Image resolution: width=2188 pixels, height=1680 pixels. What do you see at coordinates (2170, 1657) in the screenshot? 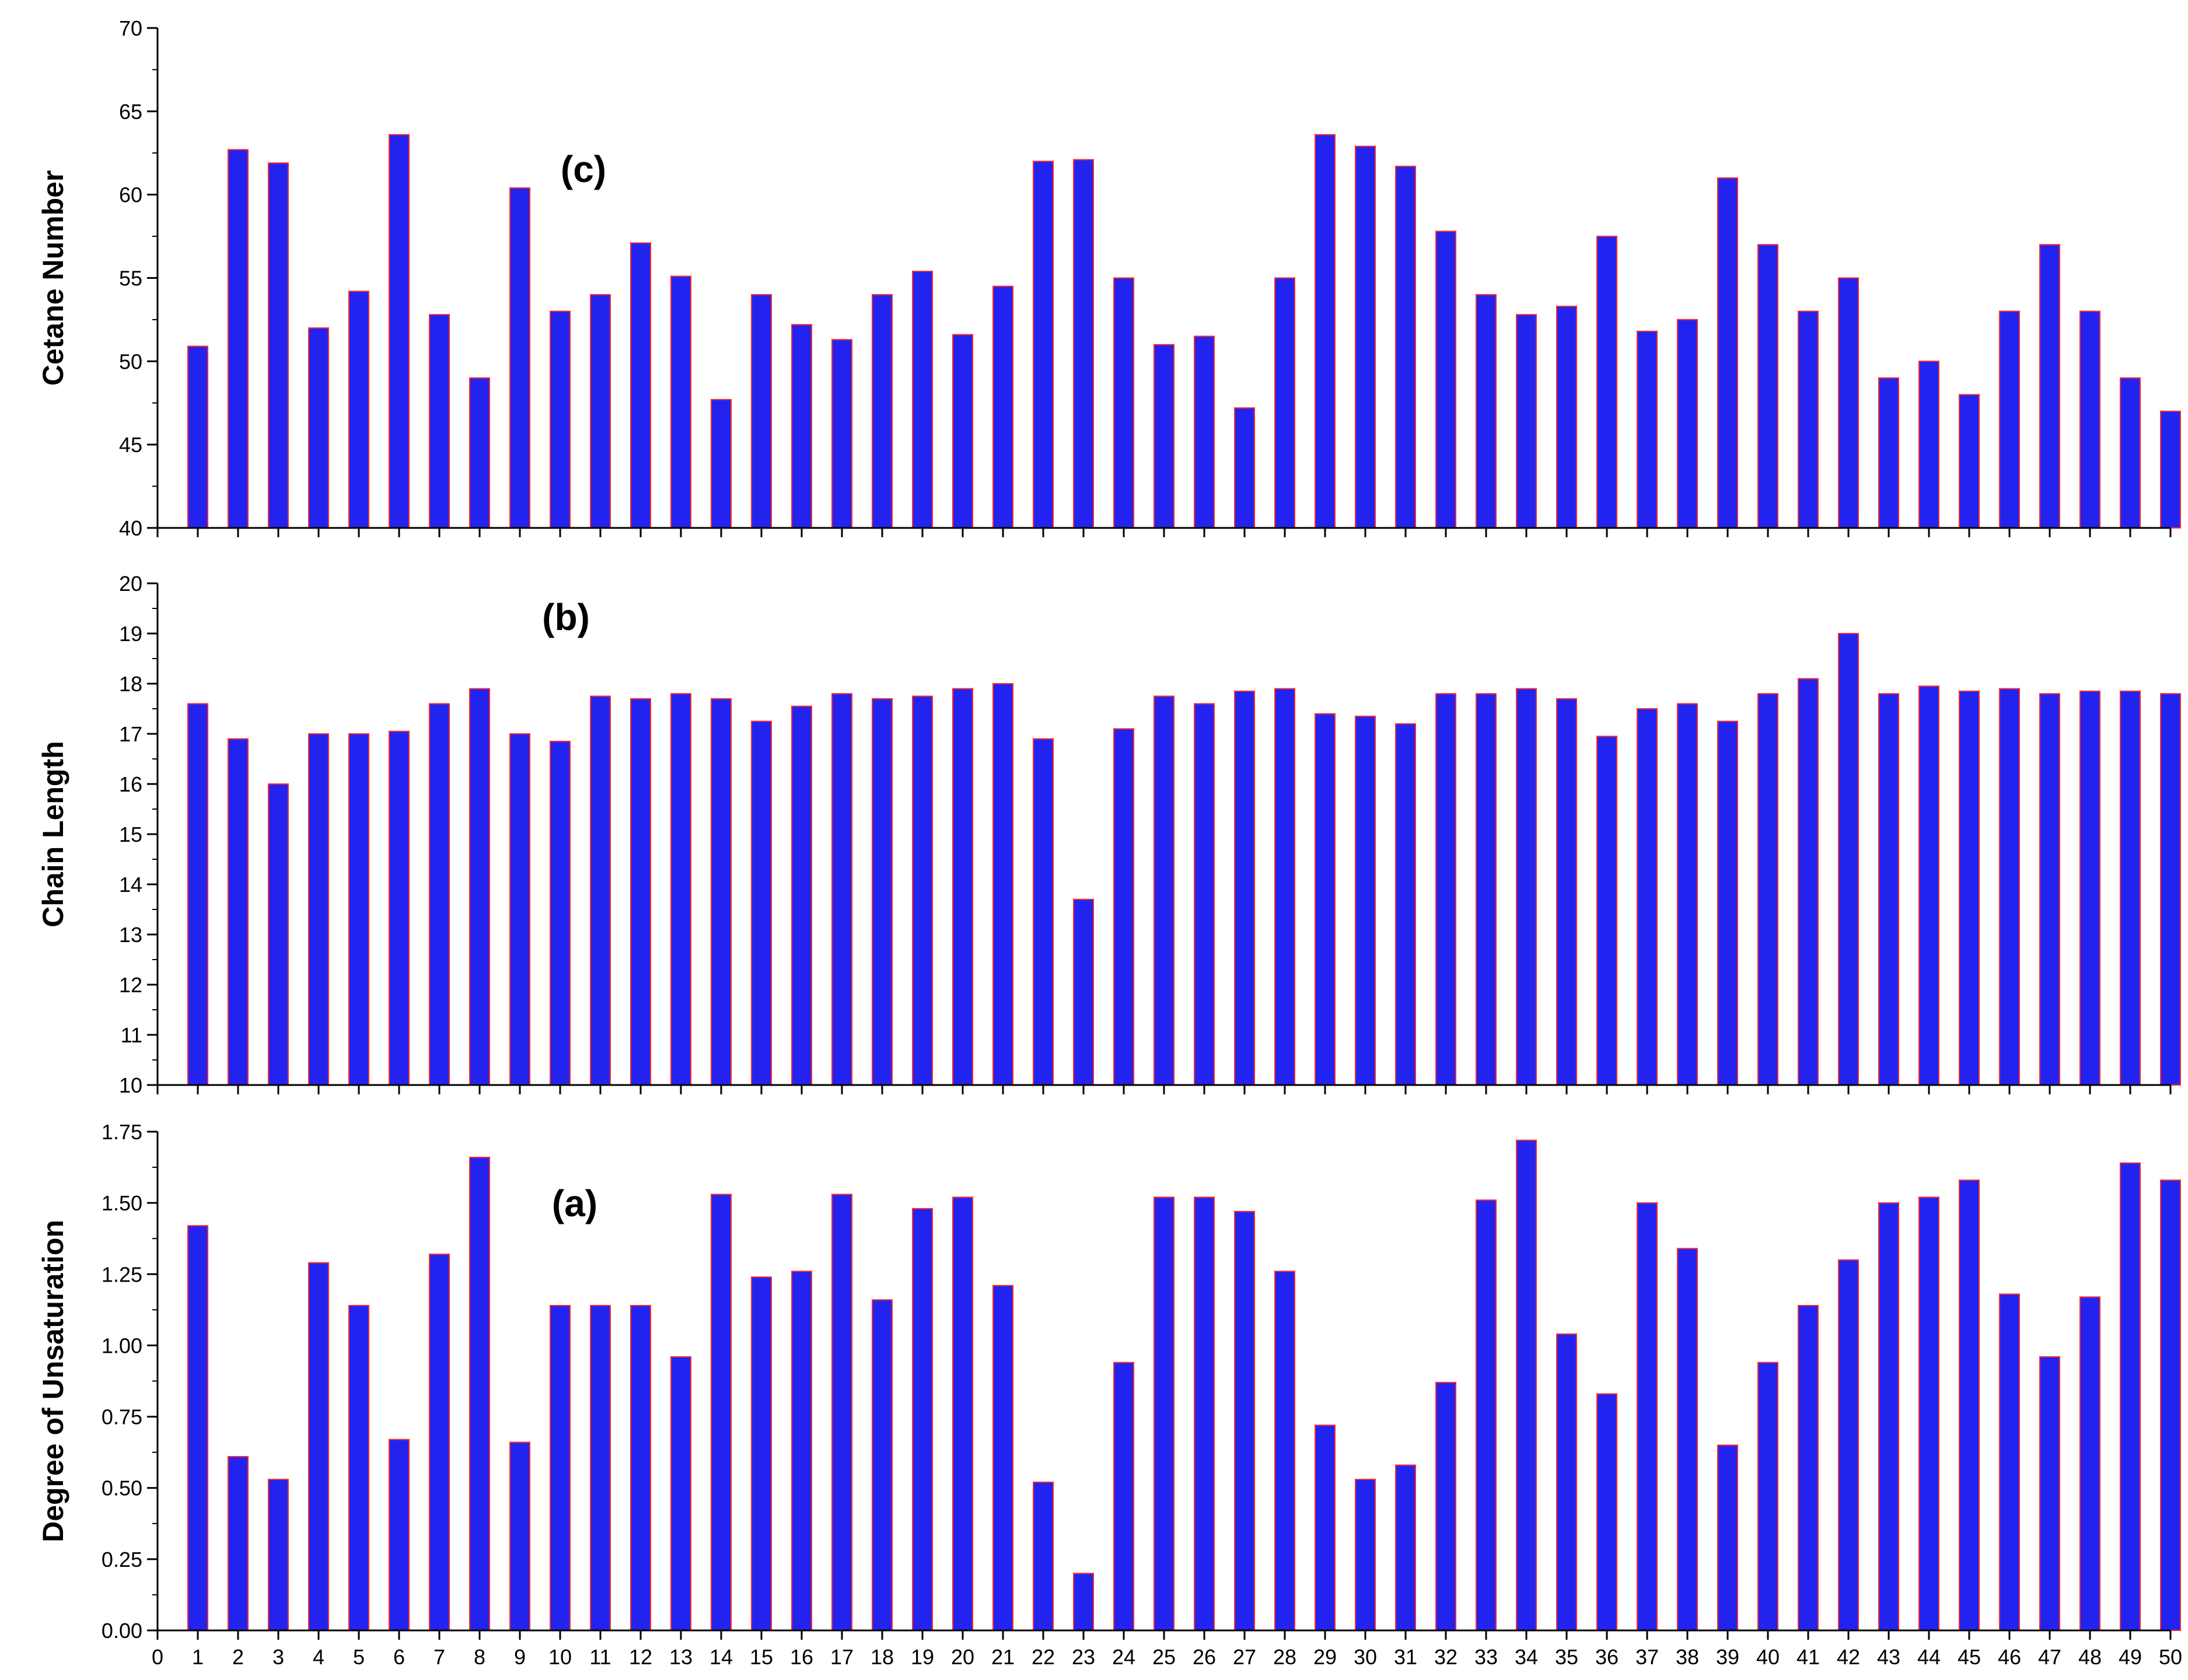
I see `x-tick-label: 50` at bounding box center [2170, 1657].